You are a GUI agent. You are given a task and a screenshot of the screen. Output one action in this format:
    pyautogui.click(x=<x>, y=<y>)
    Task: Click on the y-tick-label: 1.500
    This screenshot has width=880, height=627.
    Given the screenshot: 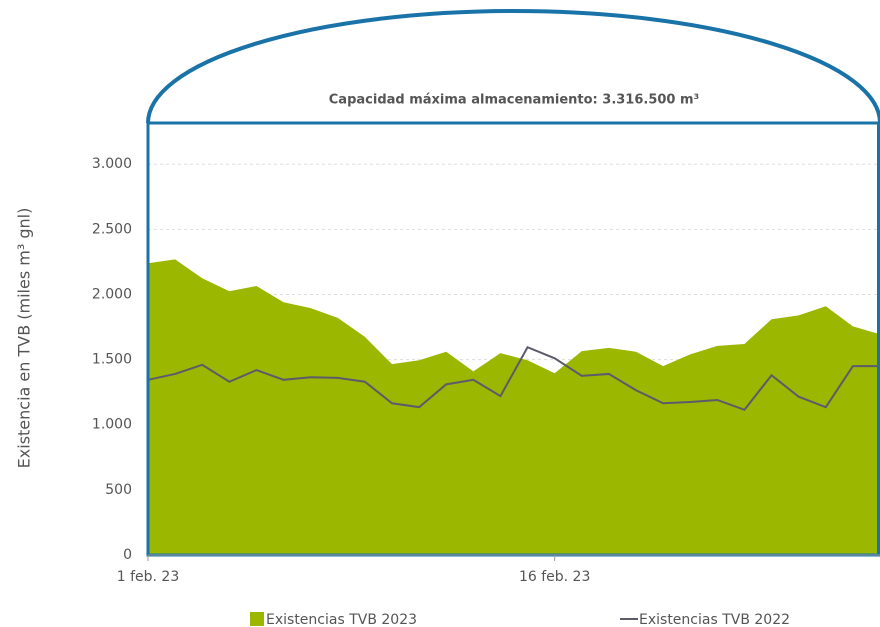 What is the action you would take?
    pyautogui.click(x=112, y=360)
    